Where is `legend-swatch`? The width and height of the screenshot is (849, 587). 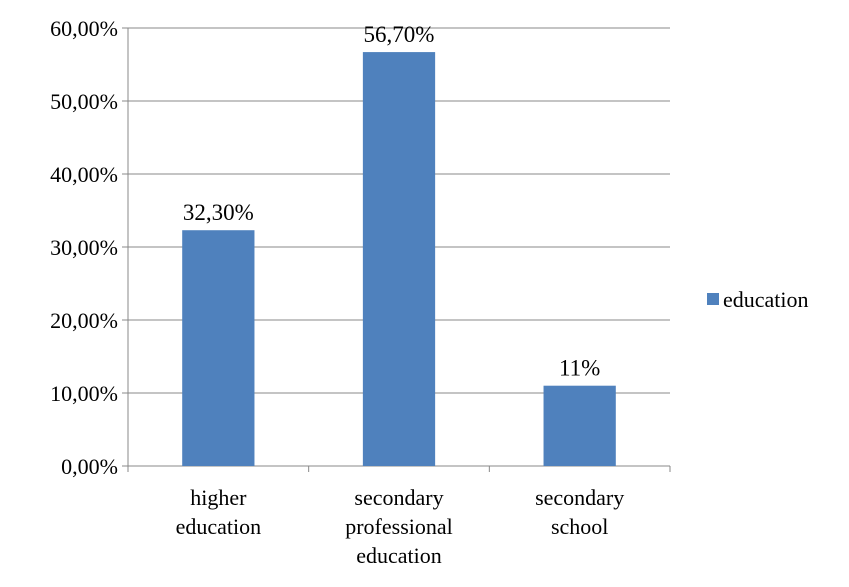 legend-swatch is located at coordinates (713, 299).